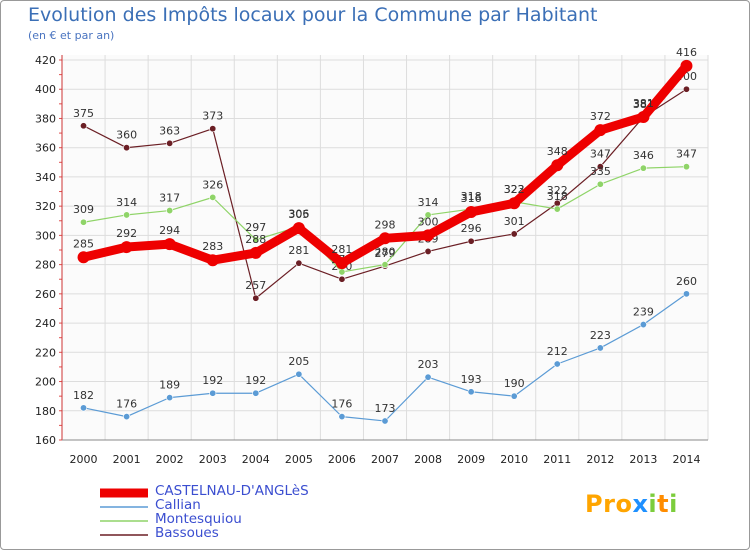 The height and width of the screenshot is (550, 750). Describe the element at coordinates (212, 184) in the screenshot. I see `data-label-montesquiou: 326` at that location.